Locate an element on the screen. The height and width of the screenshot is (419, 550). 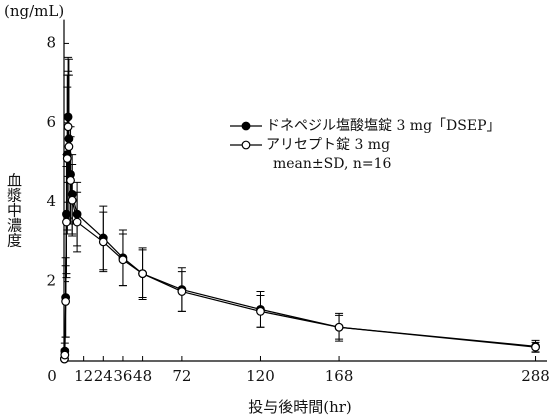
x-tick-label: 24 is located at coordinates (103, 376).